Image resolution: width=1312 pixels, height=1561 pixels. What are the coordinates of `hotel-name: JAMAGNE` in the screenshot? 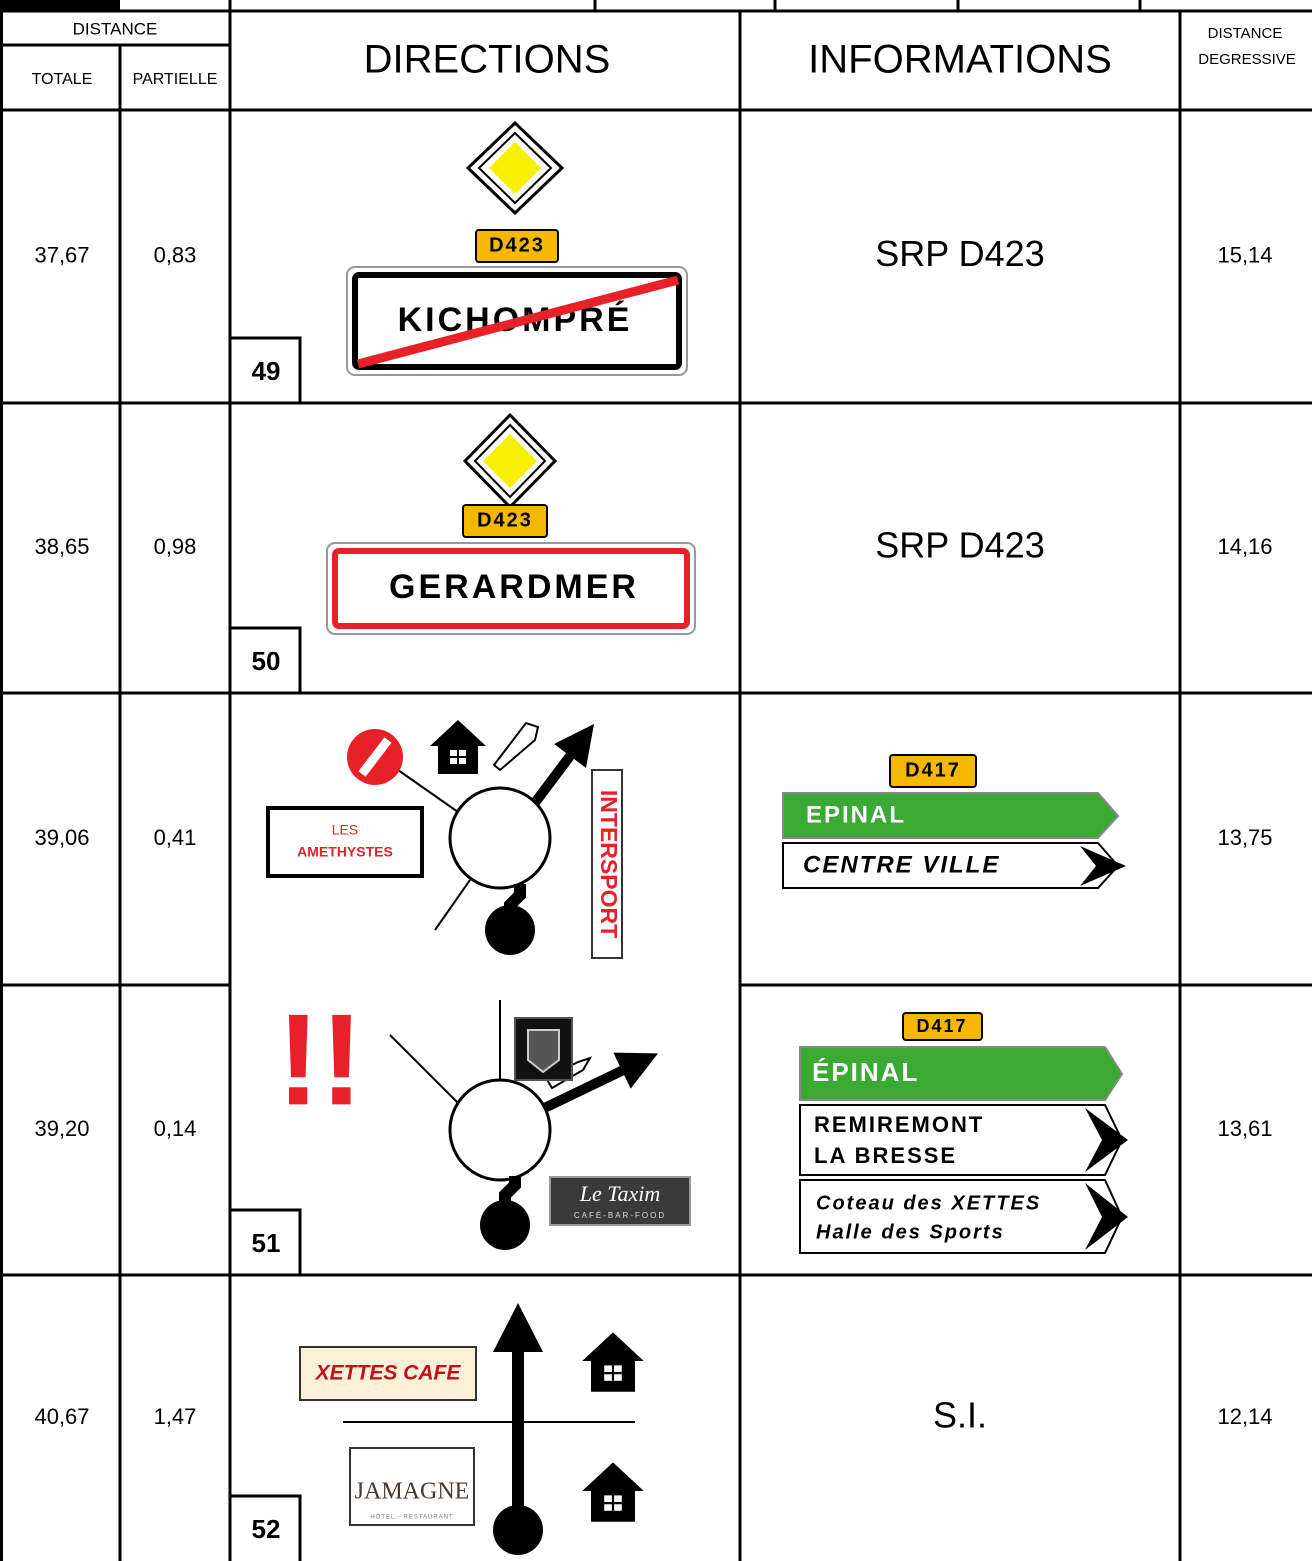 It's located at (412, 1492).